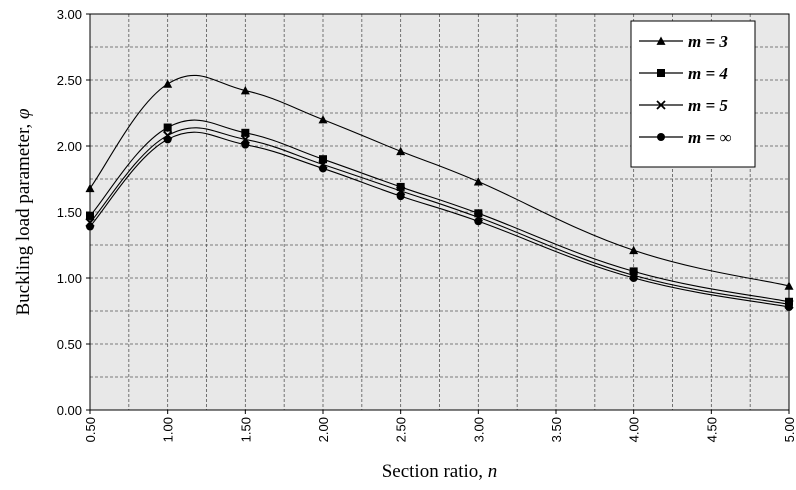 This screenshot has height=490, width=796. I want to click on x-tick-label: 4.50, so click(711, 429).